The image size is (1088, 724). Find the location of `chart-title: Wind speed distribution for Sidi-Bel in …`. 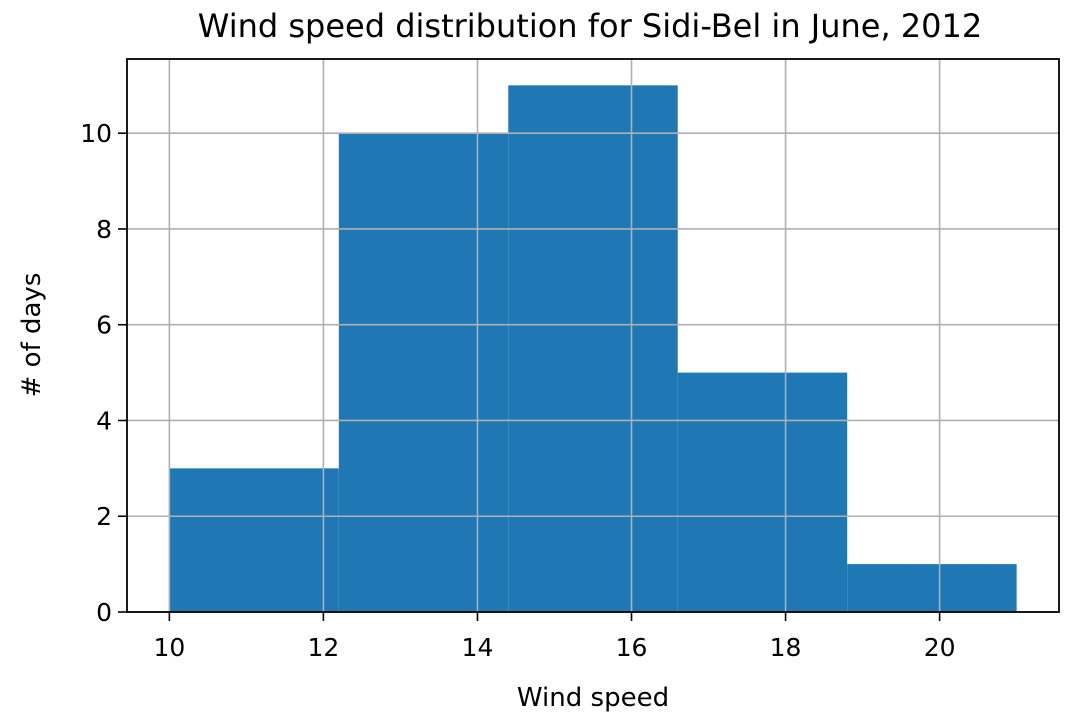

chart-title: Wind speed distribution for Sidi-Bel in … is located at coordinates (590, 26).